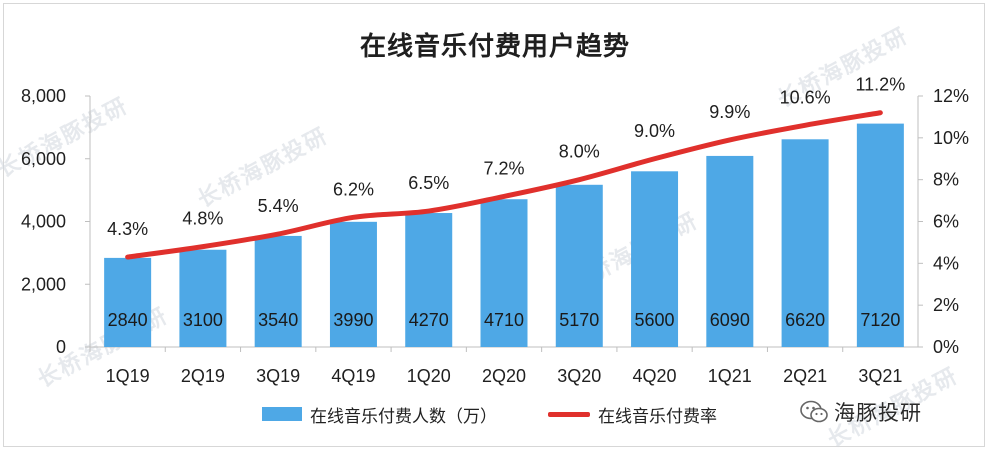 This screenshot has width=990, height=454. Describe the element at coordinates (878, 412) in the screenshot. I see `brand-name: 海豚投研` at that location.